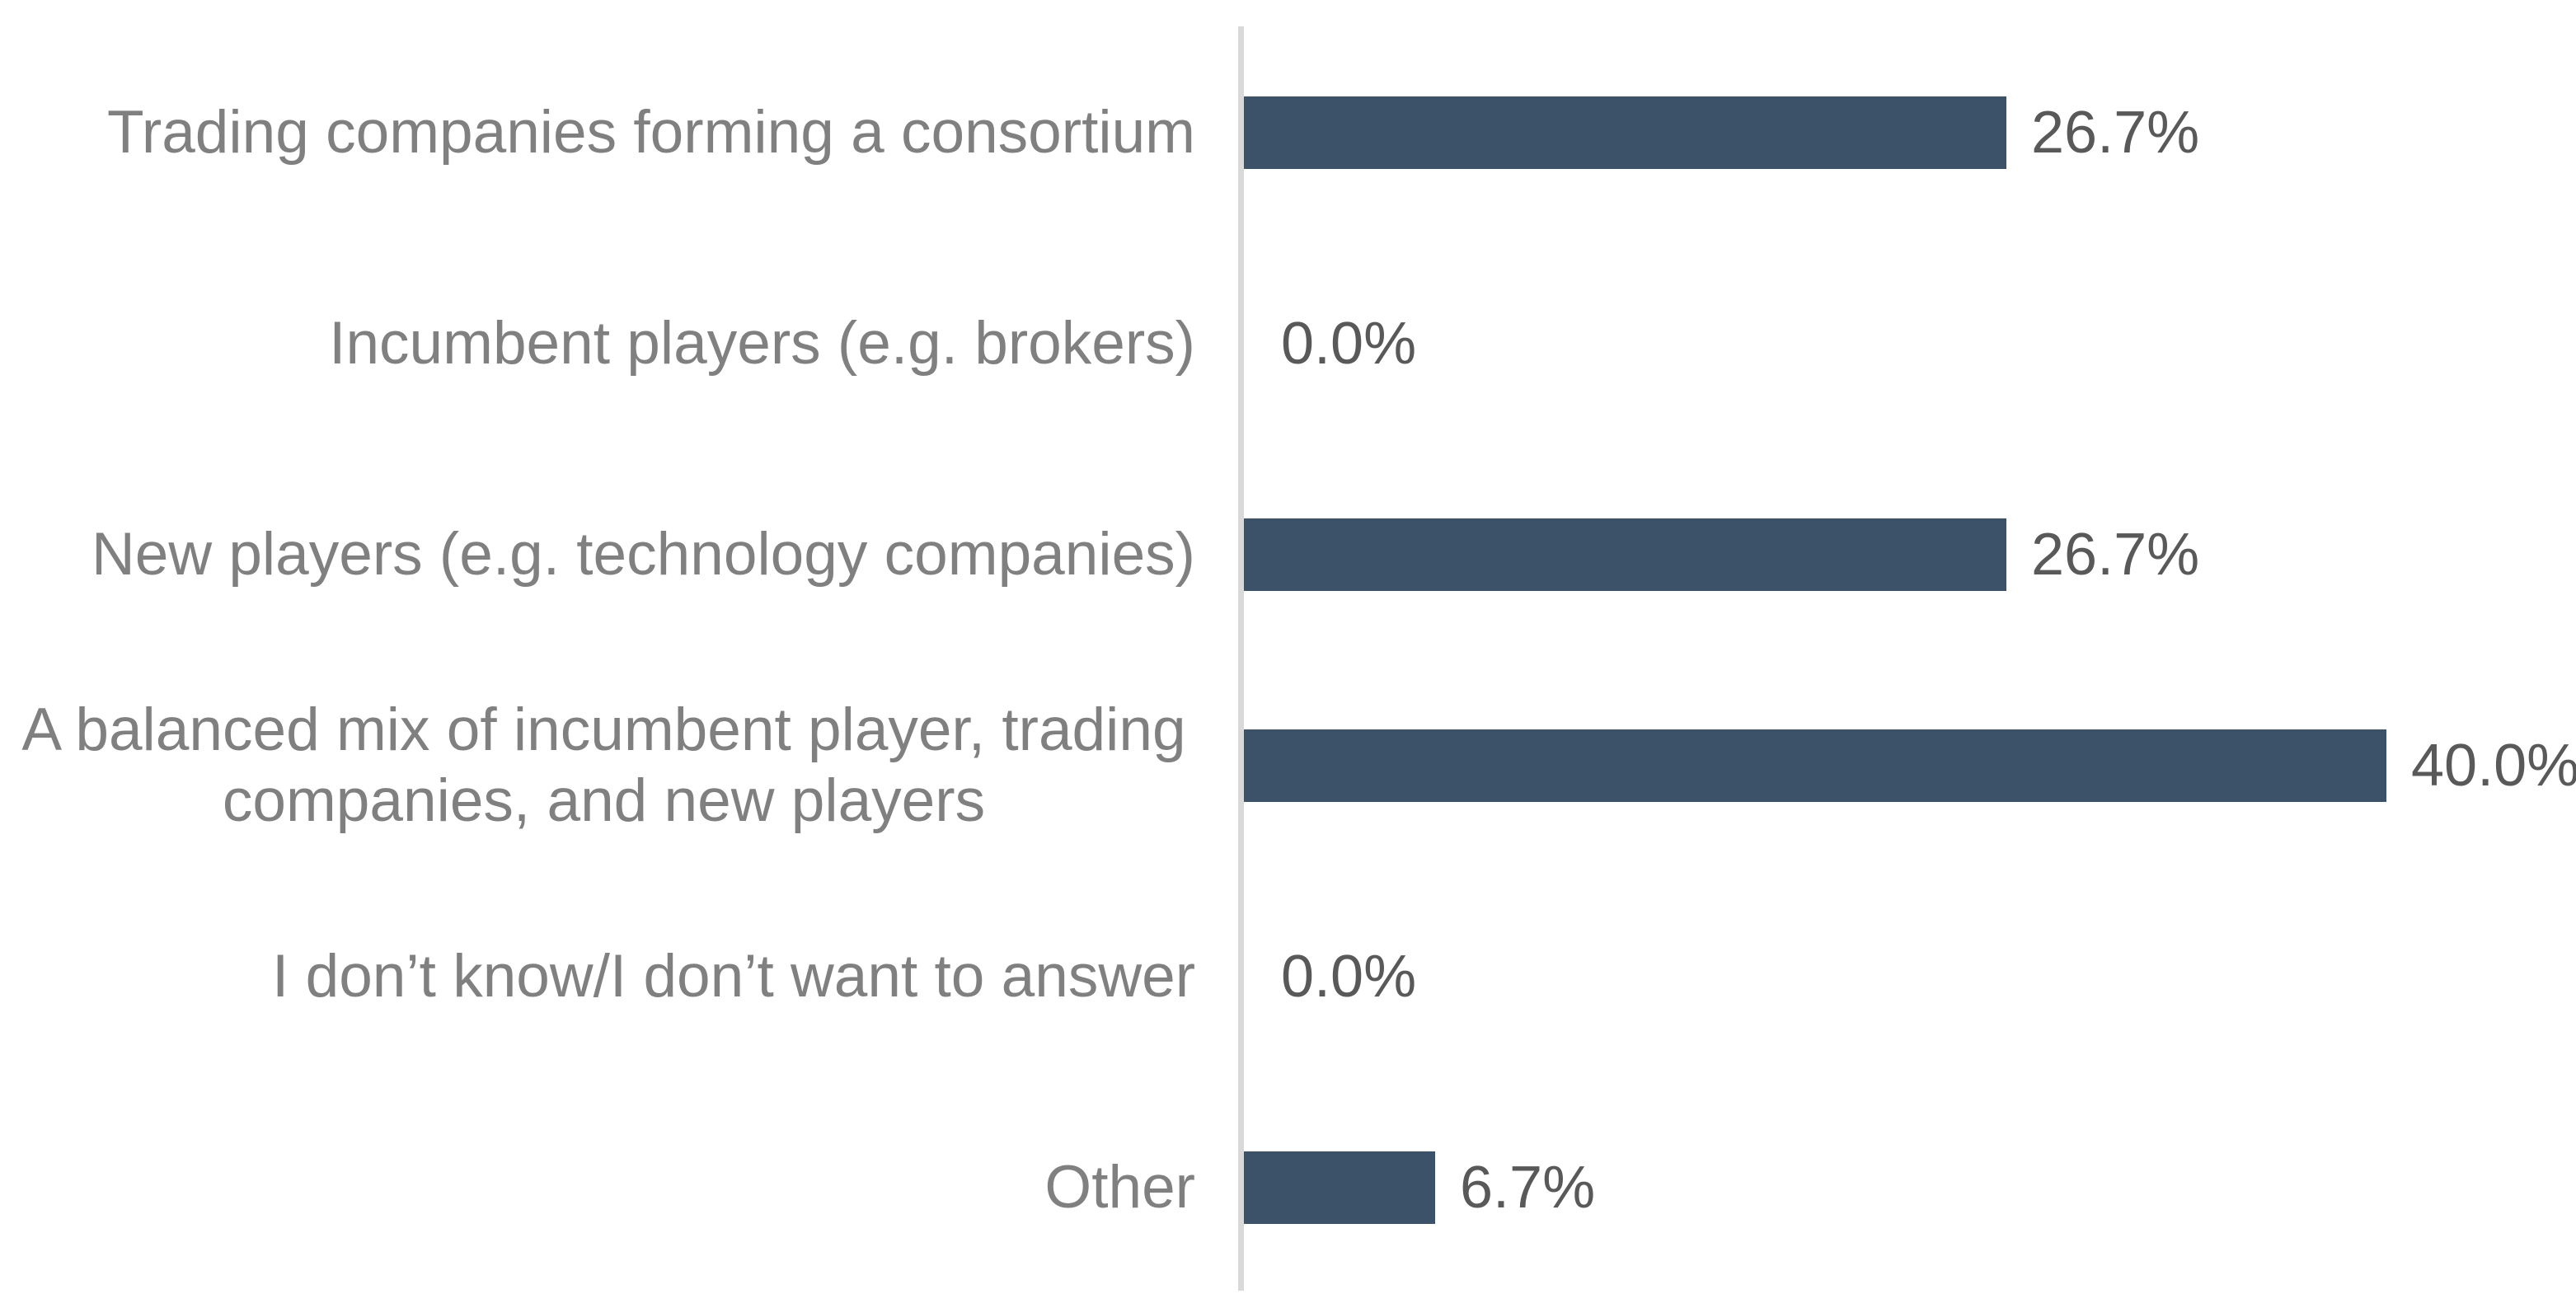 This screenshot has width=2576, height=1308. Describe the element at coordinates (2493, 766) in the screenshot. I see `value-label: 40.0%` at that location.